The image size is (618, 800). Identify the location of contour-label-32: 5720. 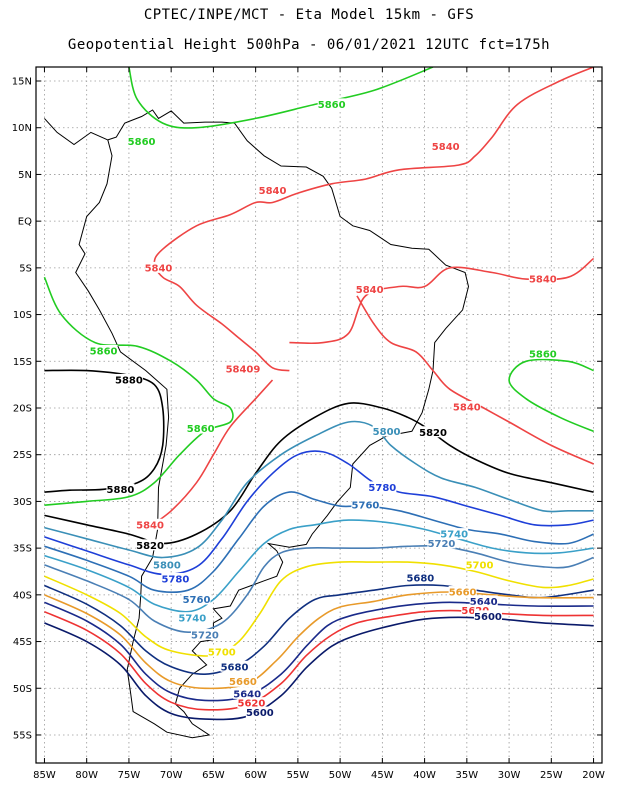
(205, 636).